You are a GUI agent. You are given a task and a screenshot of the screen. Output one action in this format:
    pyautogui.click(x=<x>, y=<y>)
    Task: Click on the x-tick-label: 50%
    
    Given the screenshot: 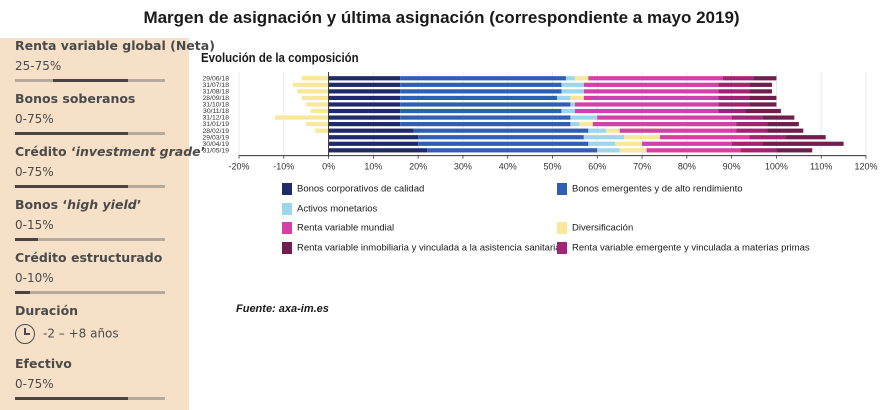 What is the action you would take?
    pyautogui.click(x=552, y=167)
    